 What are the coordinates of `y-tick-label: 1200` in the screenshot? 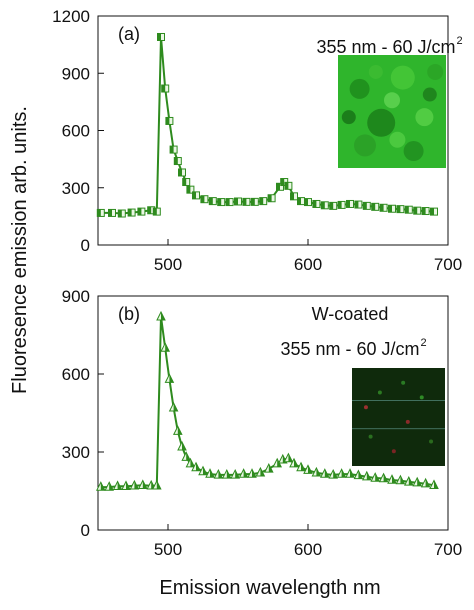 It's located at (71, 16).